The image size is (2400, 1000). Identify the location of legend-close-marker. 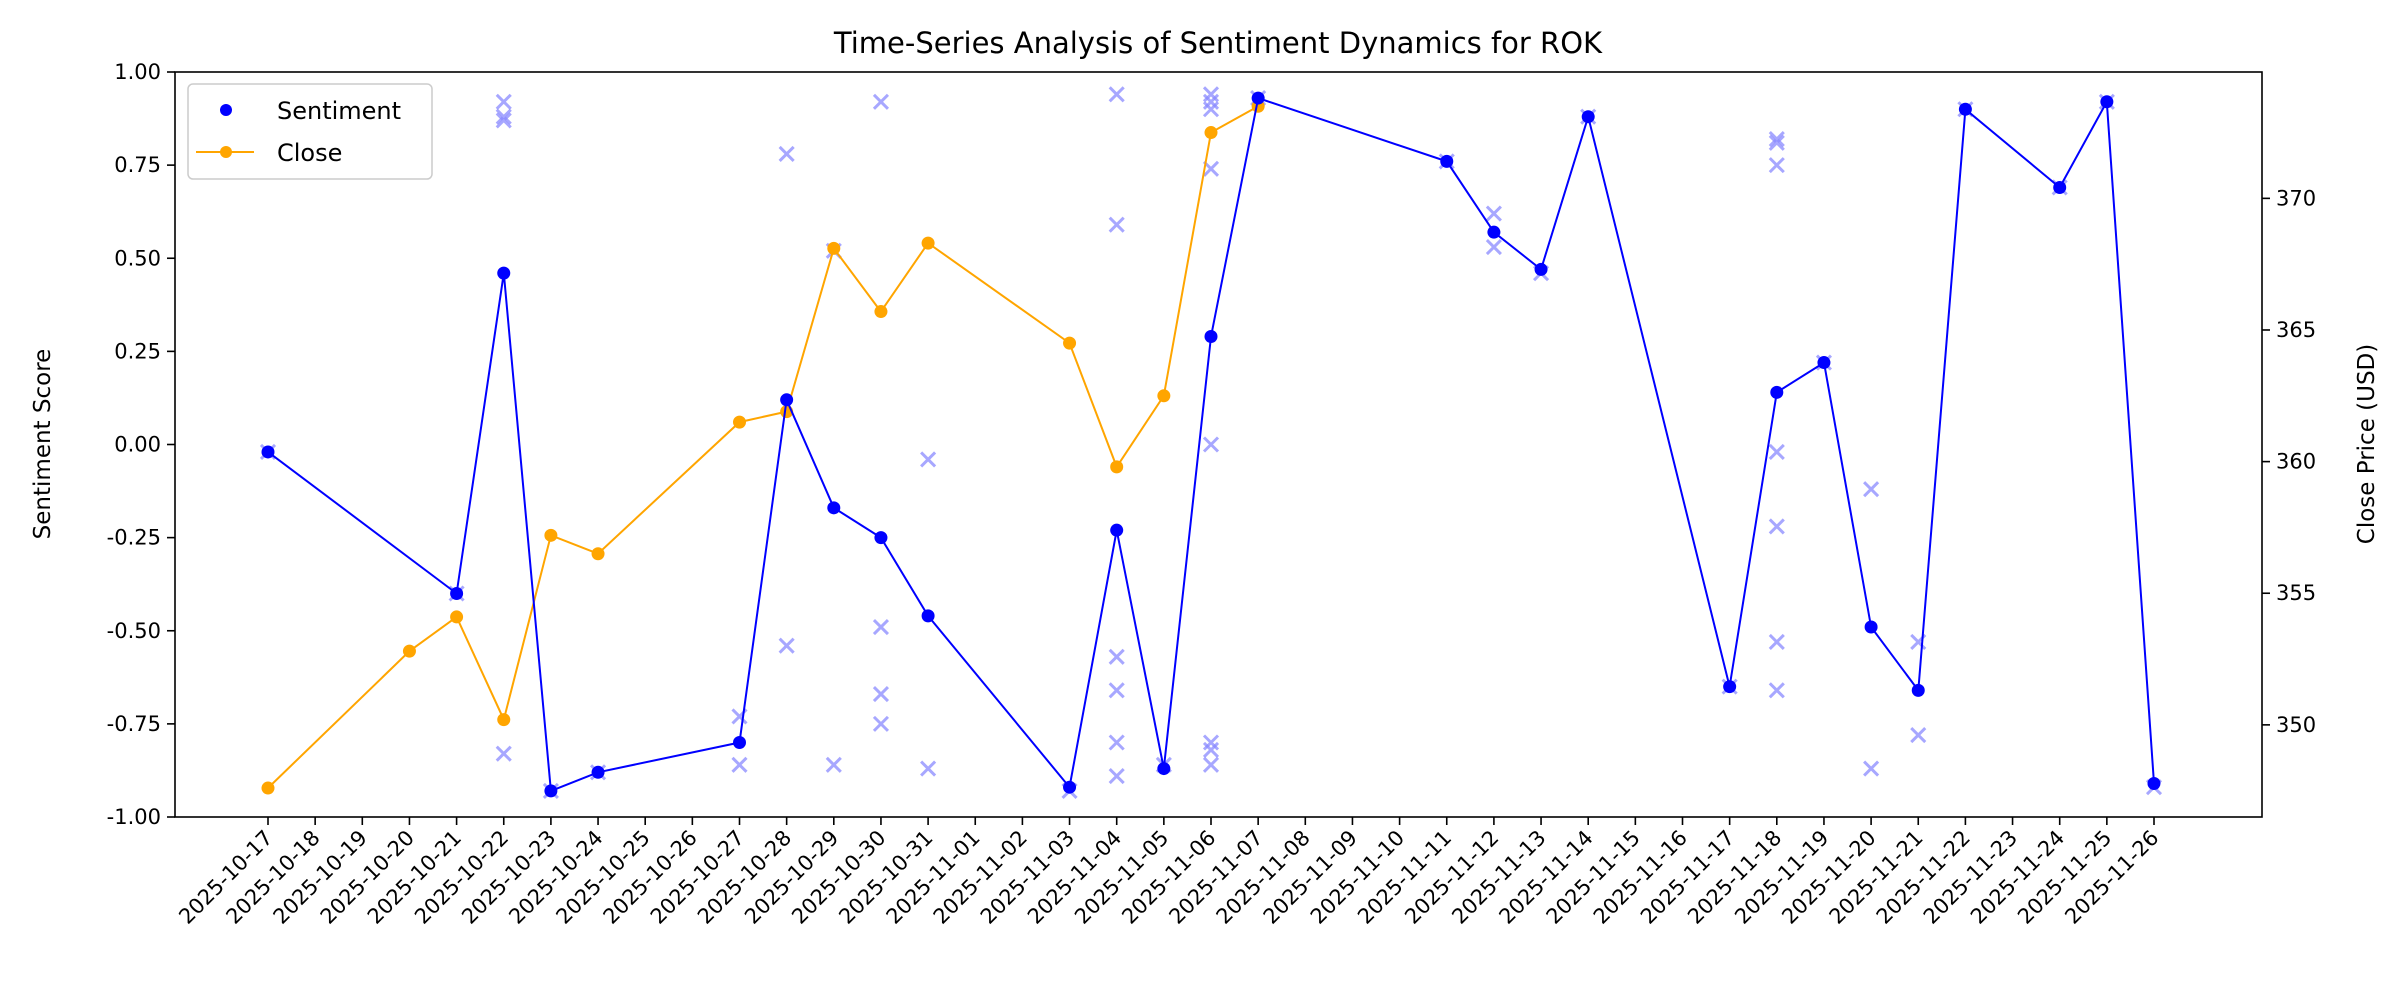
(226, 152).